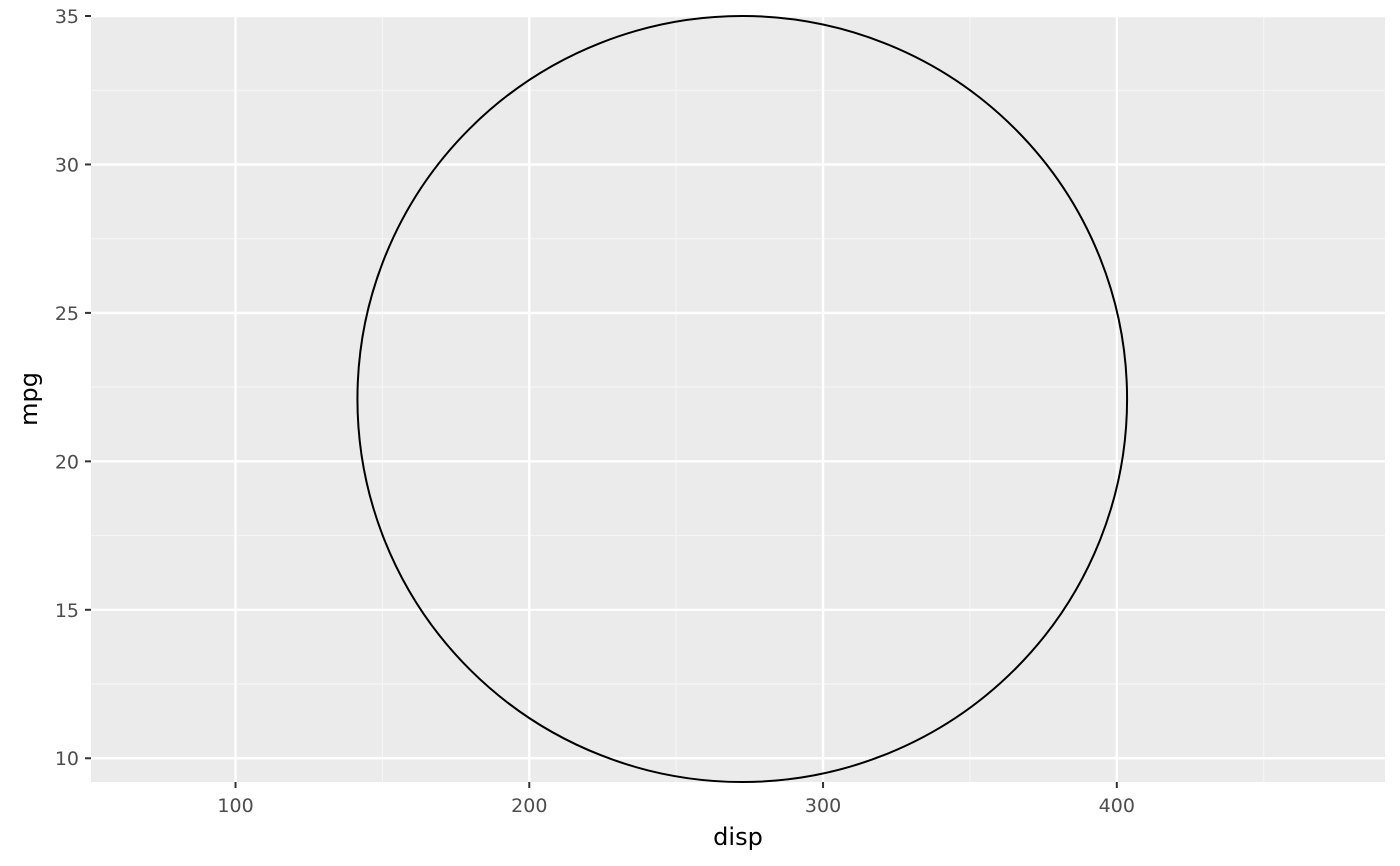 The image size is (1400, 866). I want to click on y-tick-label: 25, so click(67, 314).